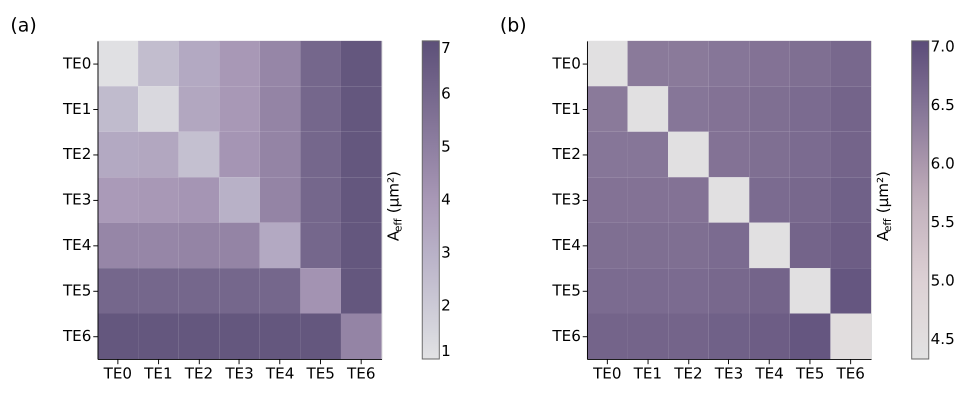  I want to click on color-bar-label: 6.5, so click(942, 105).